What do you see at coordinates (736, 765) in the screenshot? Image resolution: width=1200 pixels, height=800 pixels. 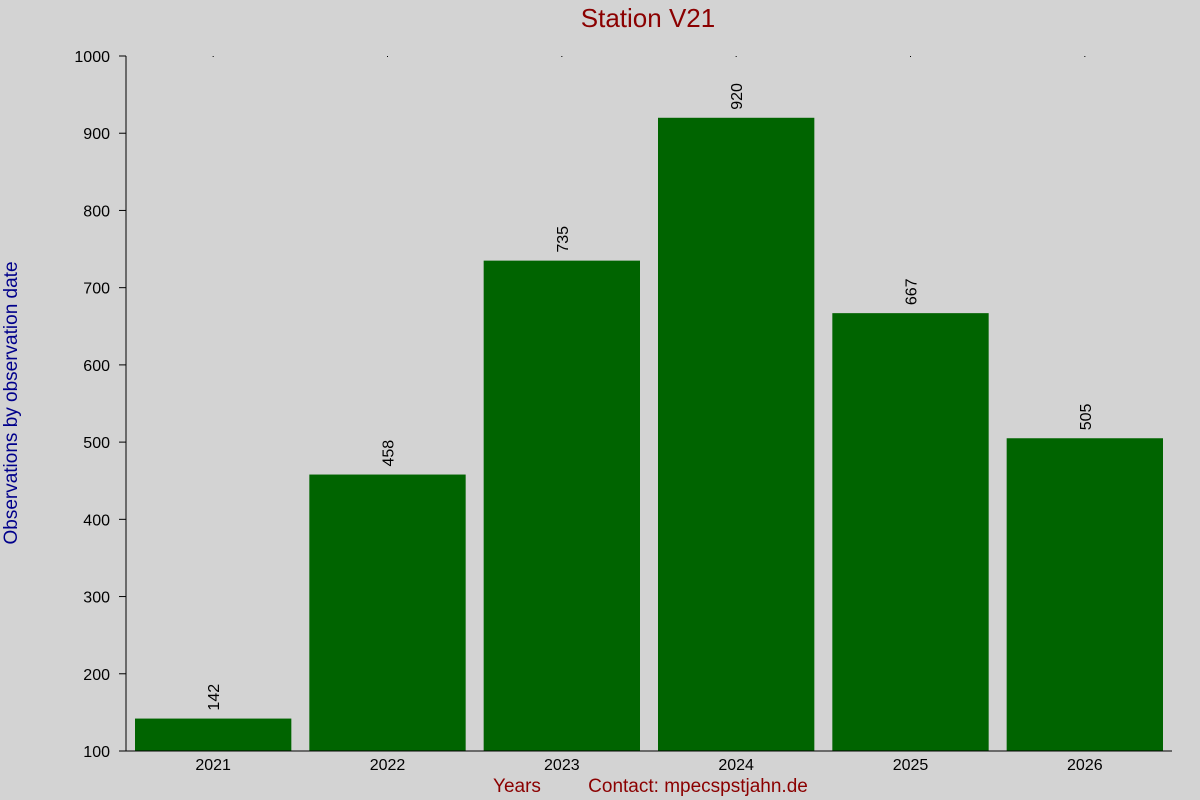 I see `x-tick-label-2024: 2024` at bounding box center [736, 765].